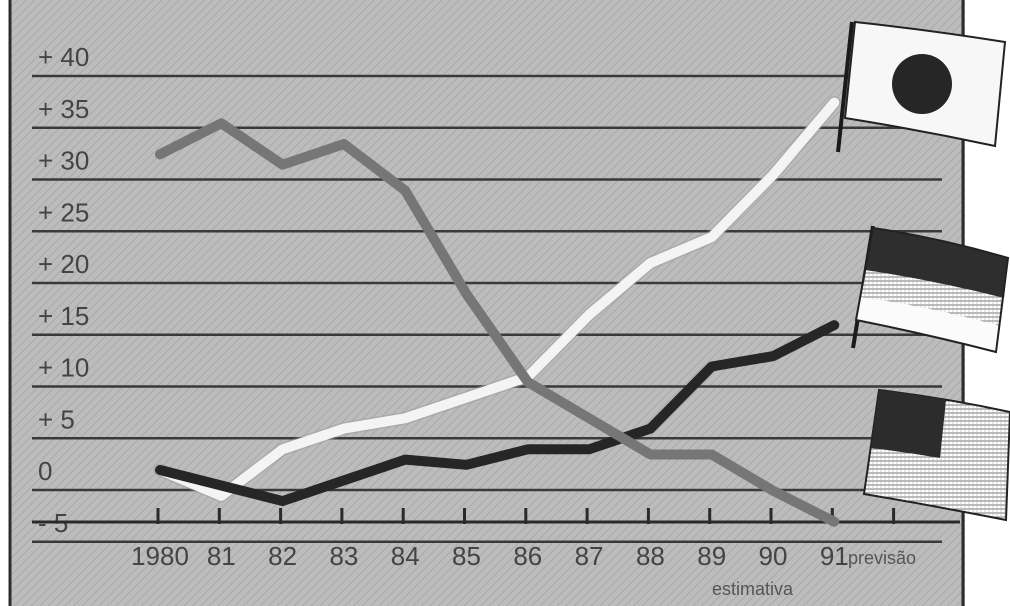  Describe the element at coordinates (56, 419) in the screenshot. I see `y-tick-label: + 5` at that location.